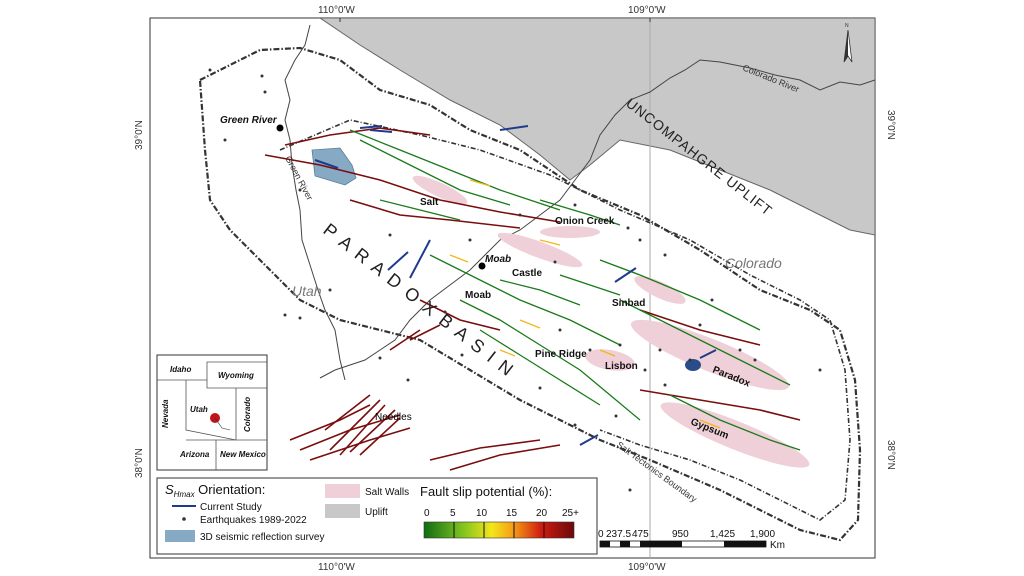  I want to click on legend-current-study-label: Current Study, so click(231, 507).